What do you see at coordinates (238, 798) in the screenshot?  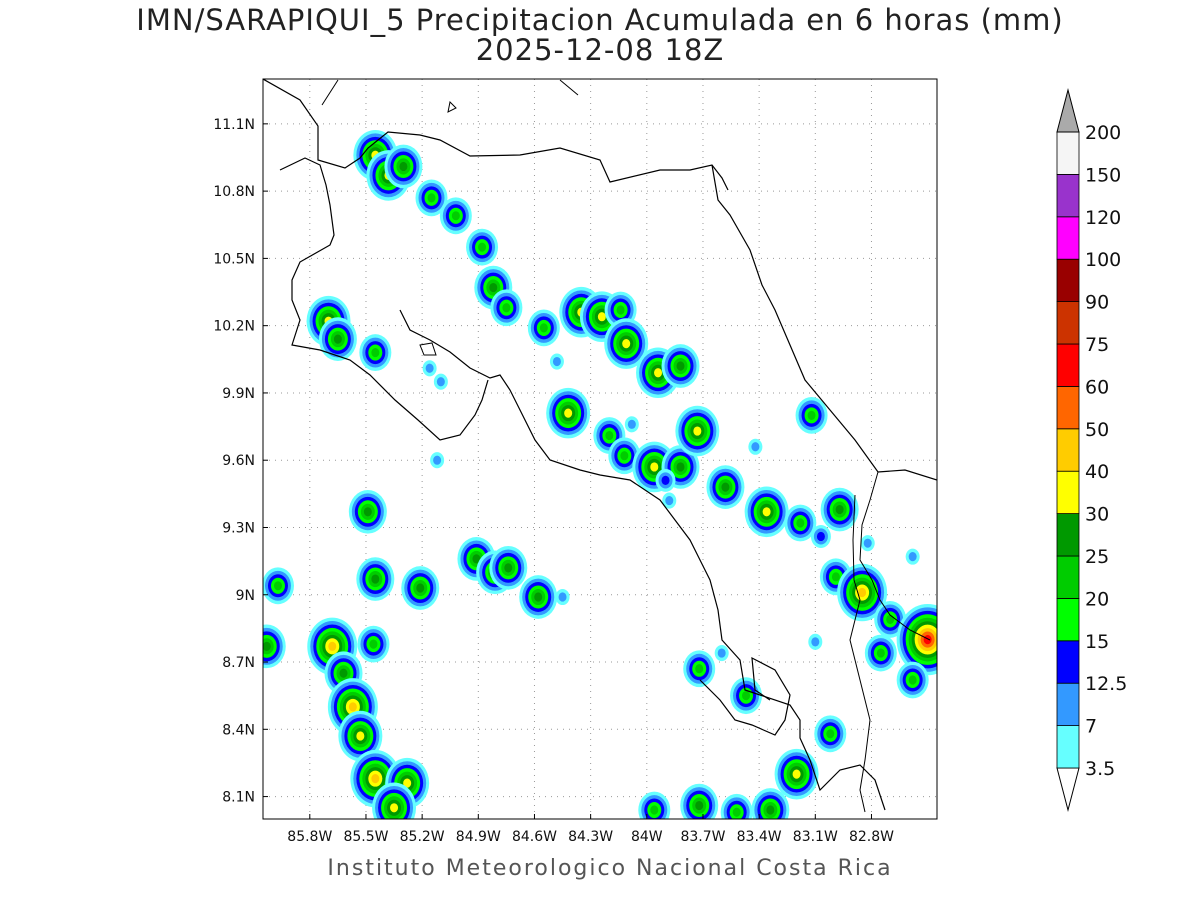 I see `lat-tick-label: 8.1N` at bounding box center [238, 798].